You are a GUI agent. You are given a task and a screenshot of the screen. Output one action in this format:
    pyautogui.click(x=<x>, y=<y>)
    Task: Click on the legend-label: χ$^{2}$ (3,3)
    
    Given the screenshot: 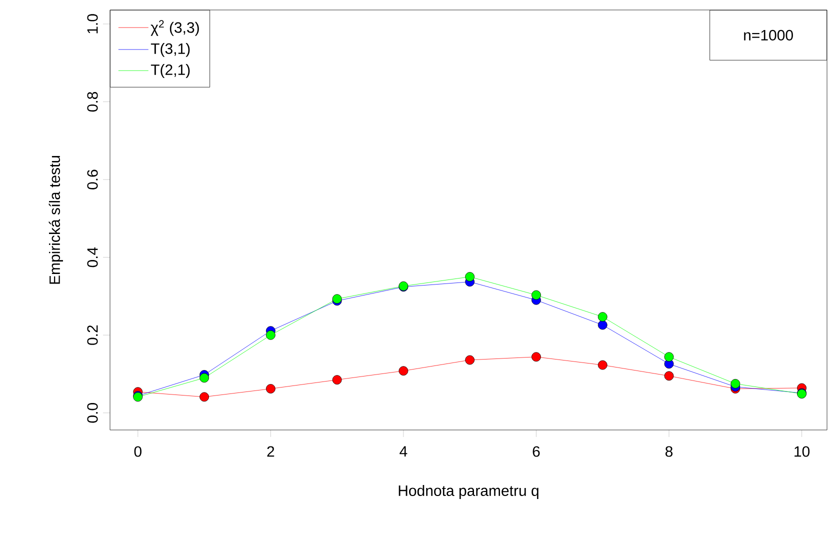 What is the action you would take?
    pyautogui.click(x=174, y=28)
    